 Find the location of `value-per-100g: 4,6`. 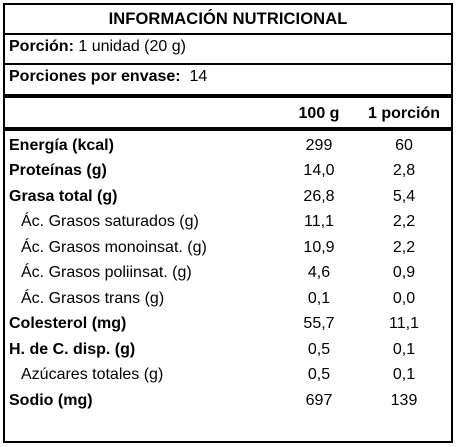

value-per-100g: 4,6 is located at coordinates (319, 273).